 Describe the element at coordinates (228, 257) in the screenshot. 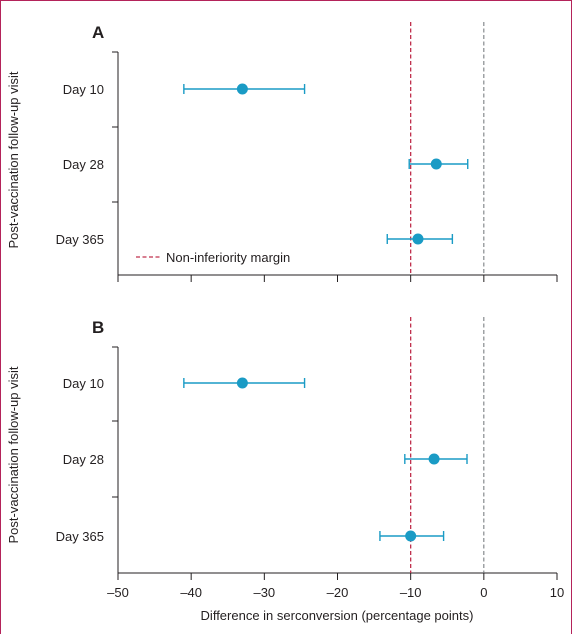

I see `legend-margin-label: Non-inferiority margin` at that location.